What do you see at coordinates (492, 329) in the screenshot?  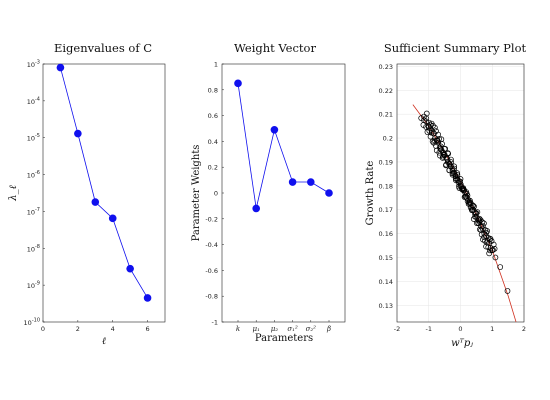 I see `summary-xtick-label: 1` at bounding box center [492, 329].